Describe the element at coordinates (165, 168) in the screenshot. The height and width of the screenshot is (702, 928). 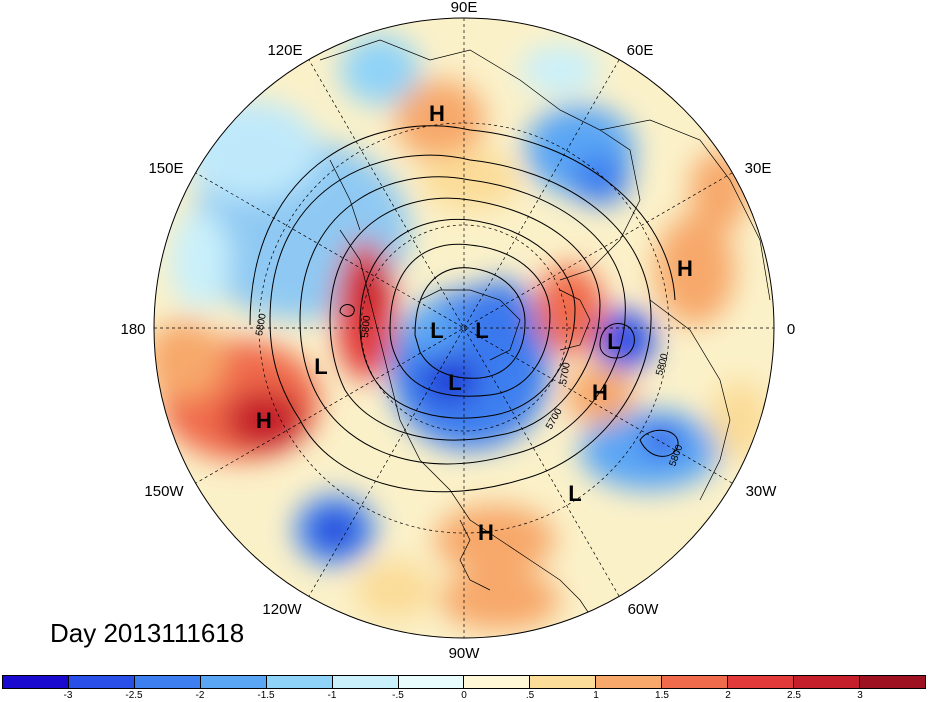
I see `lon-label-150e: 150E` at that location.